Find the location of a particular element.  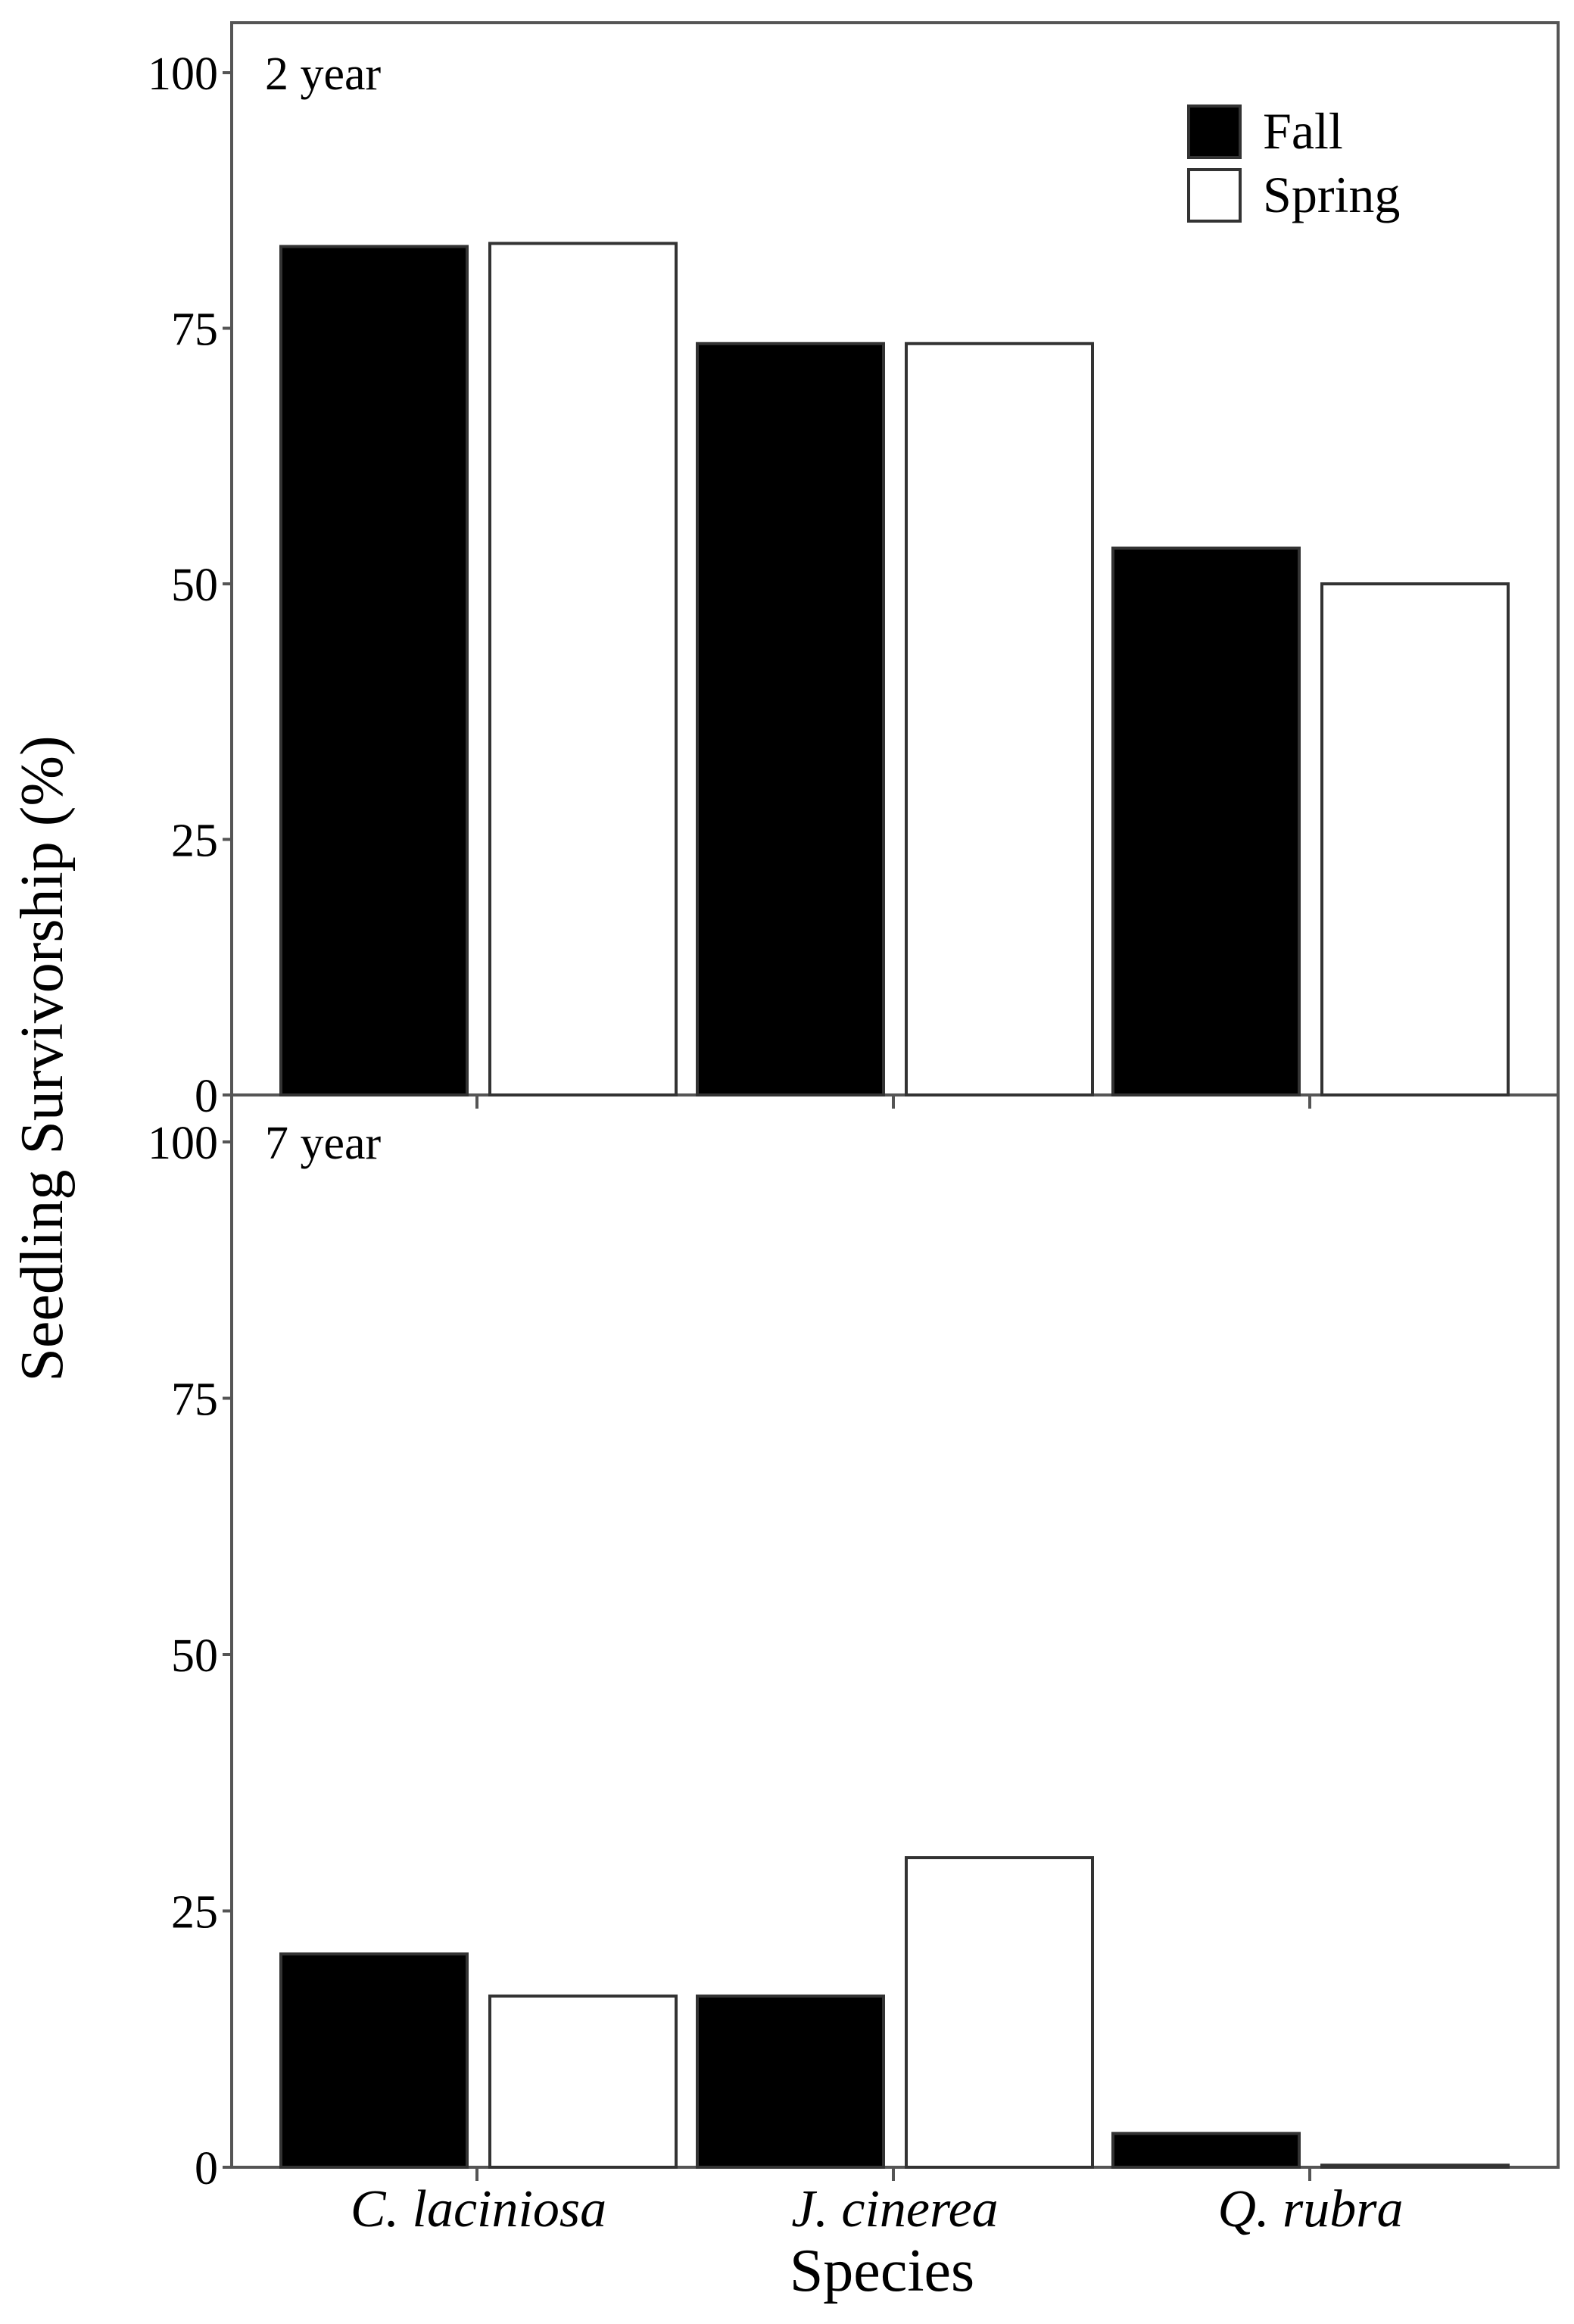

legend-label-spring: Spring is located at coordinates (1331, 194).